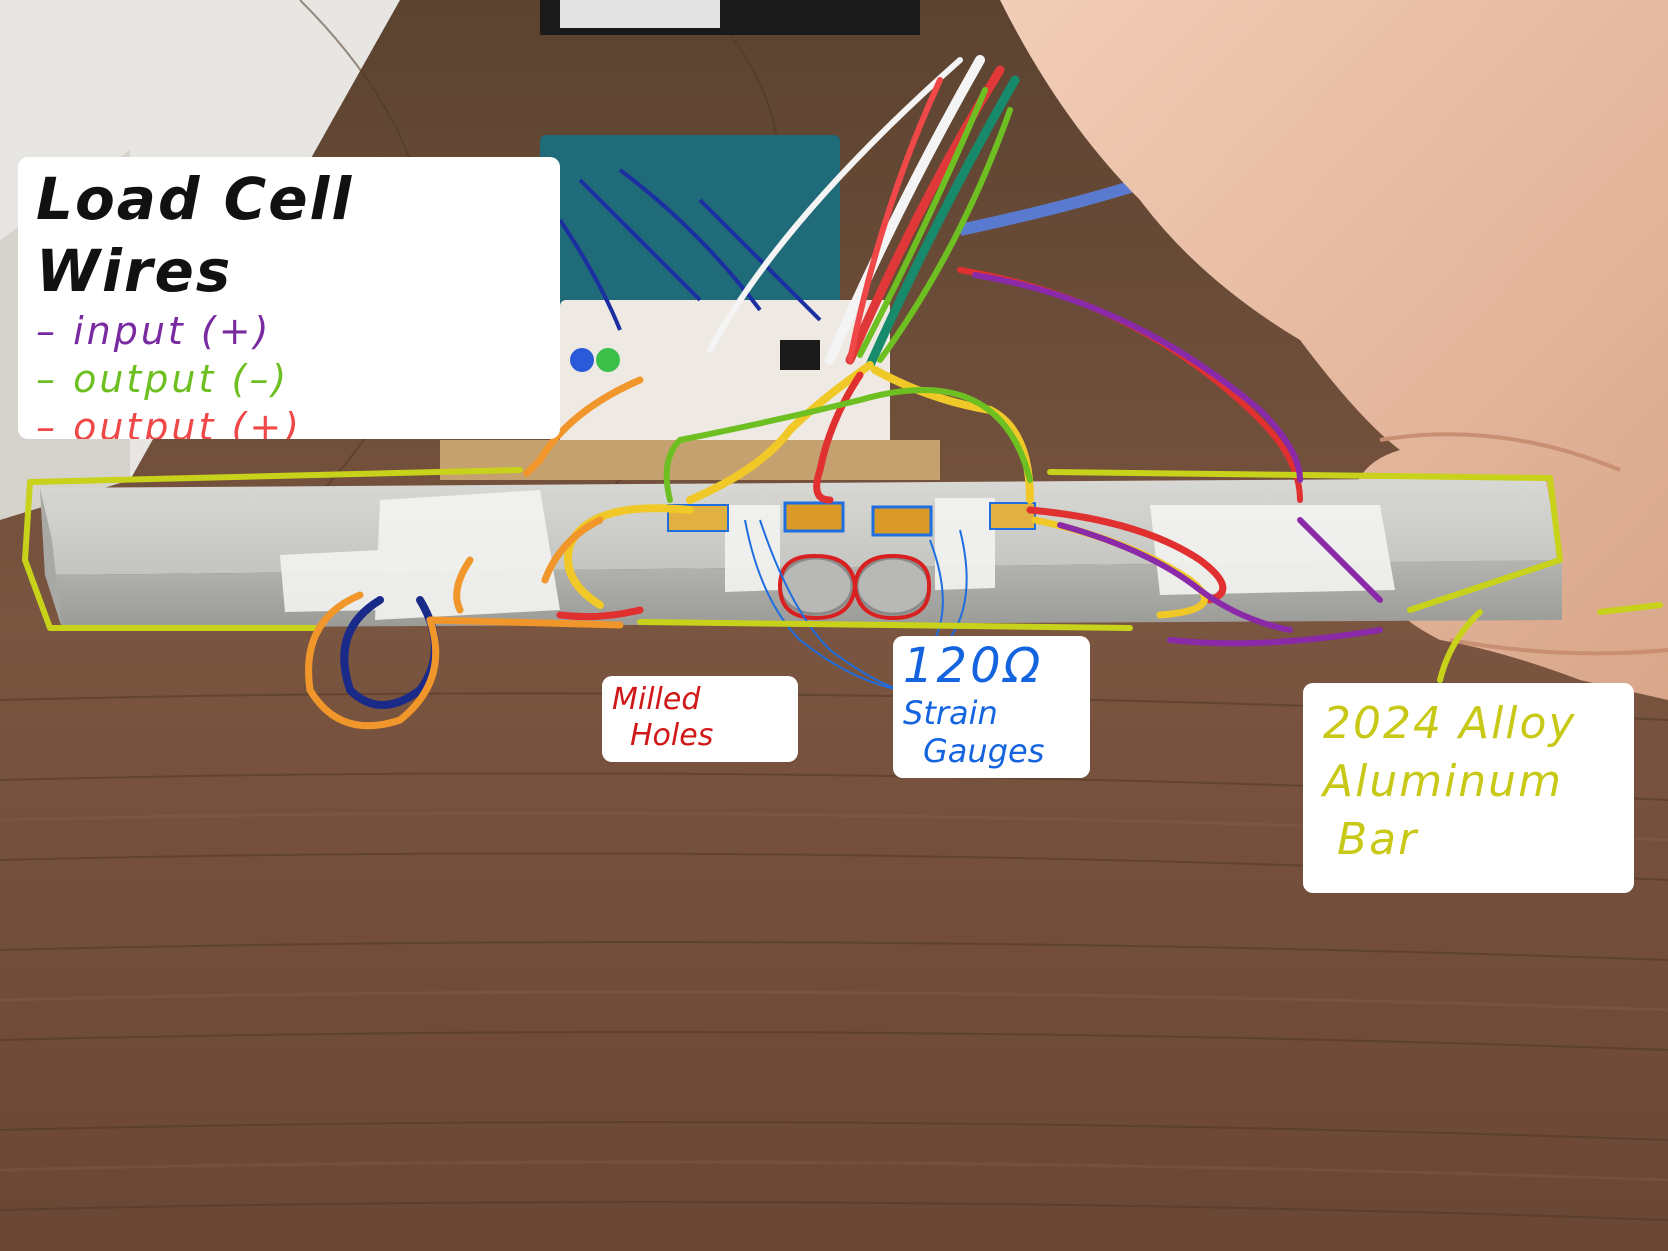  I want to click on alloy-line2: Aluminum, so click(1443, 781).